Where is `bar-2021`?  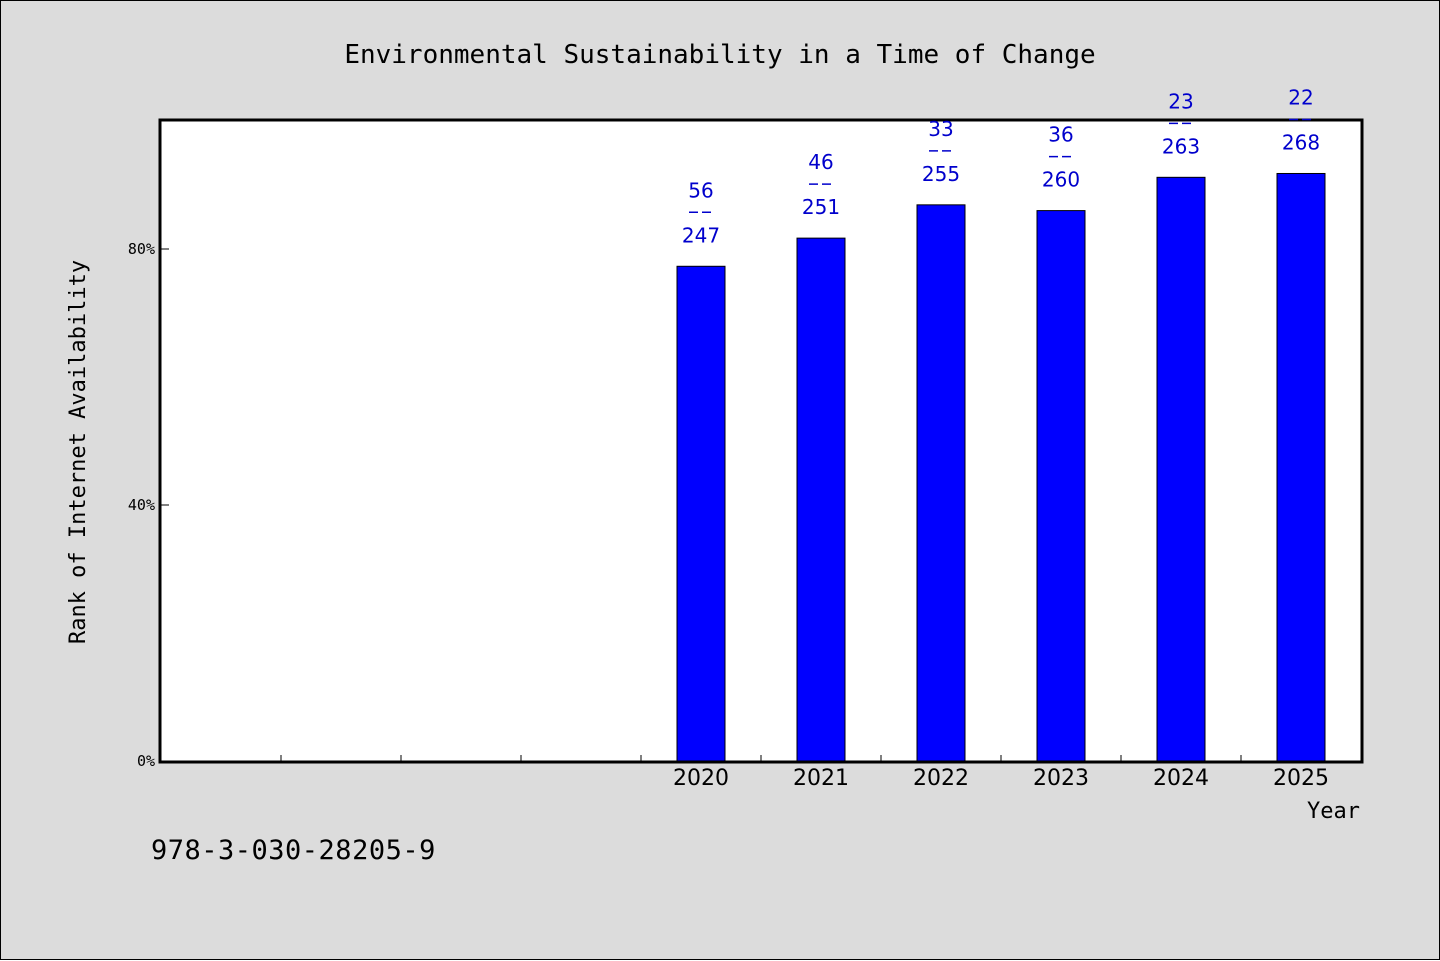 bar-2021 is located at coordinates (821, 499).